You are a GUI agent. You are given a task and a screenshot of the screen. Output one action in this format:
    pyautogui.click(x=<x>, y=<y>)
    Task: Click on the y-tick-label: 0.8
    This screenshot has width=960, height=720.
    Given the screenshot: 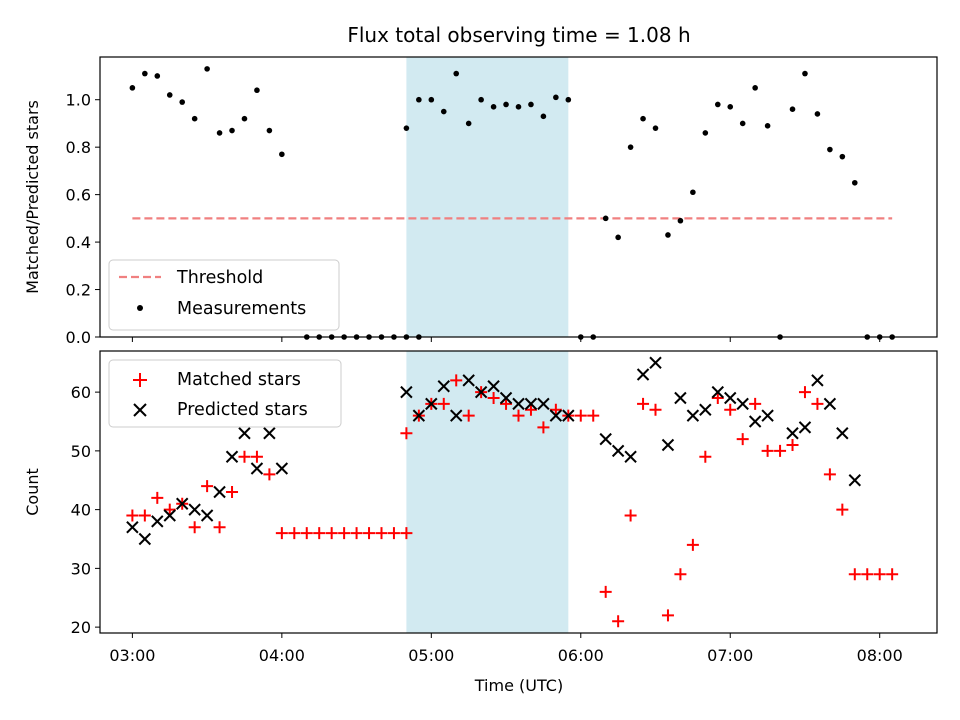 What is the action you would take?
    pyautogui.click(x=78, y=147)
    